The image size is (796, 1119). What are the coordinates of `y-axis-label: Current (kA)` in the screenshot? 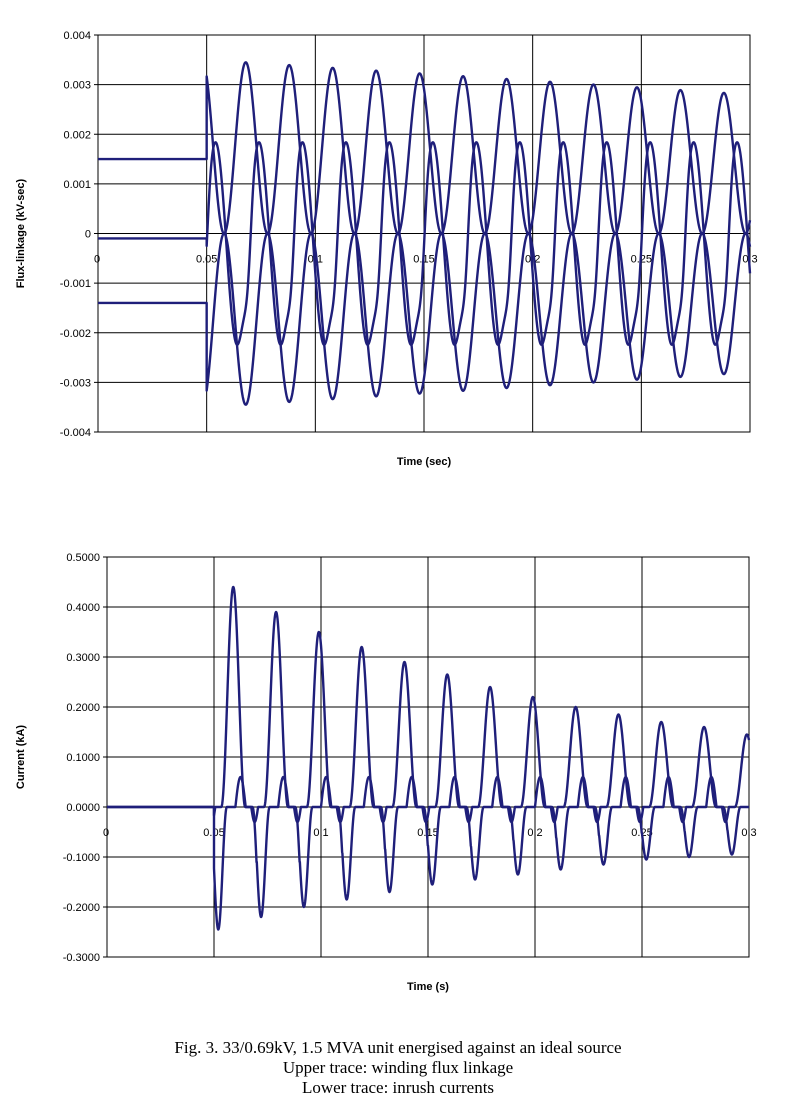 It's located at (21, 757).